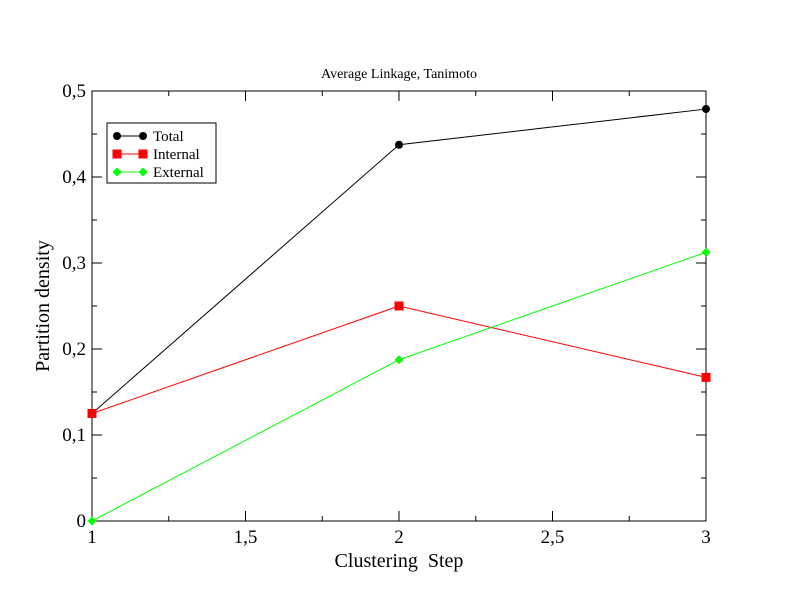 This screenshot has height=612, width=792. I want to click on y-tick-label: 0,3, so click(74, 263).